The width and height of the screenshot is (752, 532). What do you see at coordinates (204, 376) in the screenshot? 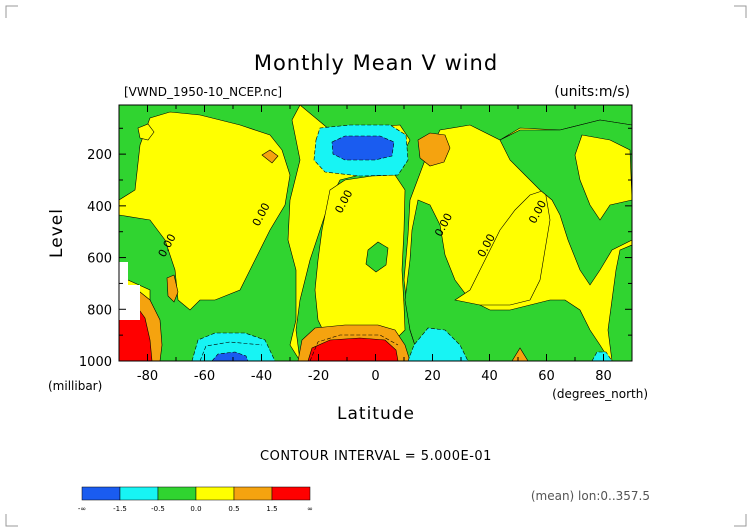
I see `x-tick-label: -60` at bounding box center [204, 376].